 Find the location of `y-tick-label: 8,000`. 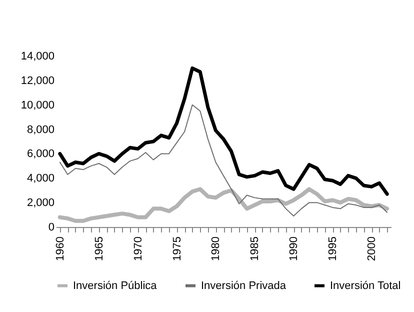

y-tick-label: 8,000 is located at coordinates (40, 130).